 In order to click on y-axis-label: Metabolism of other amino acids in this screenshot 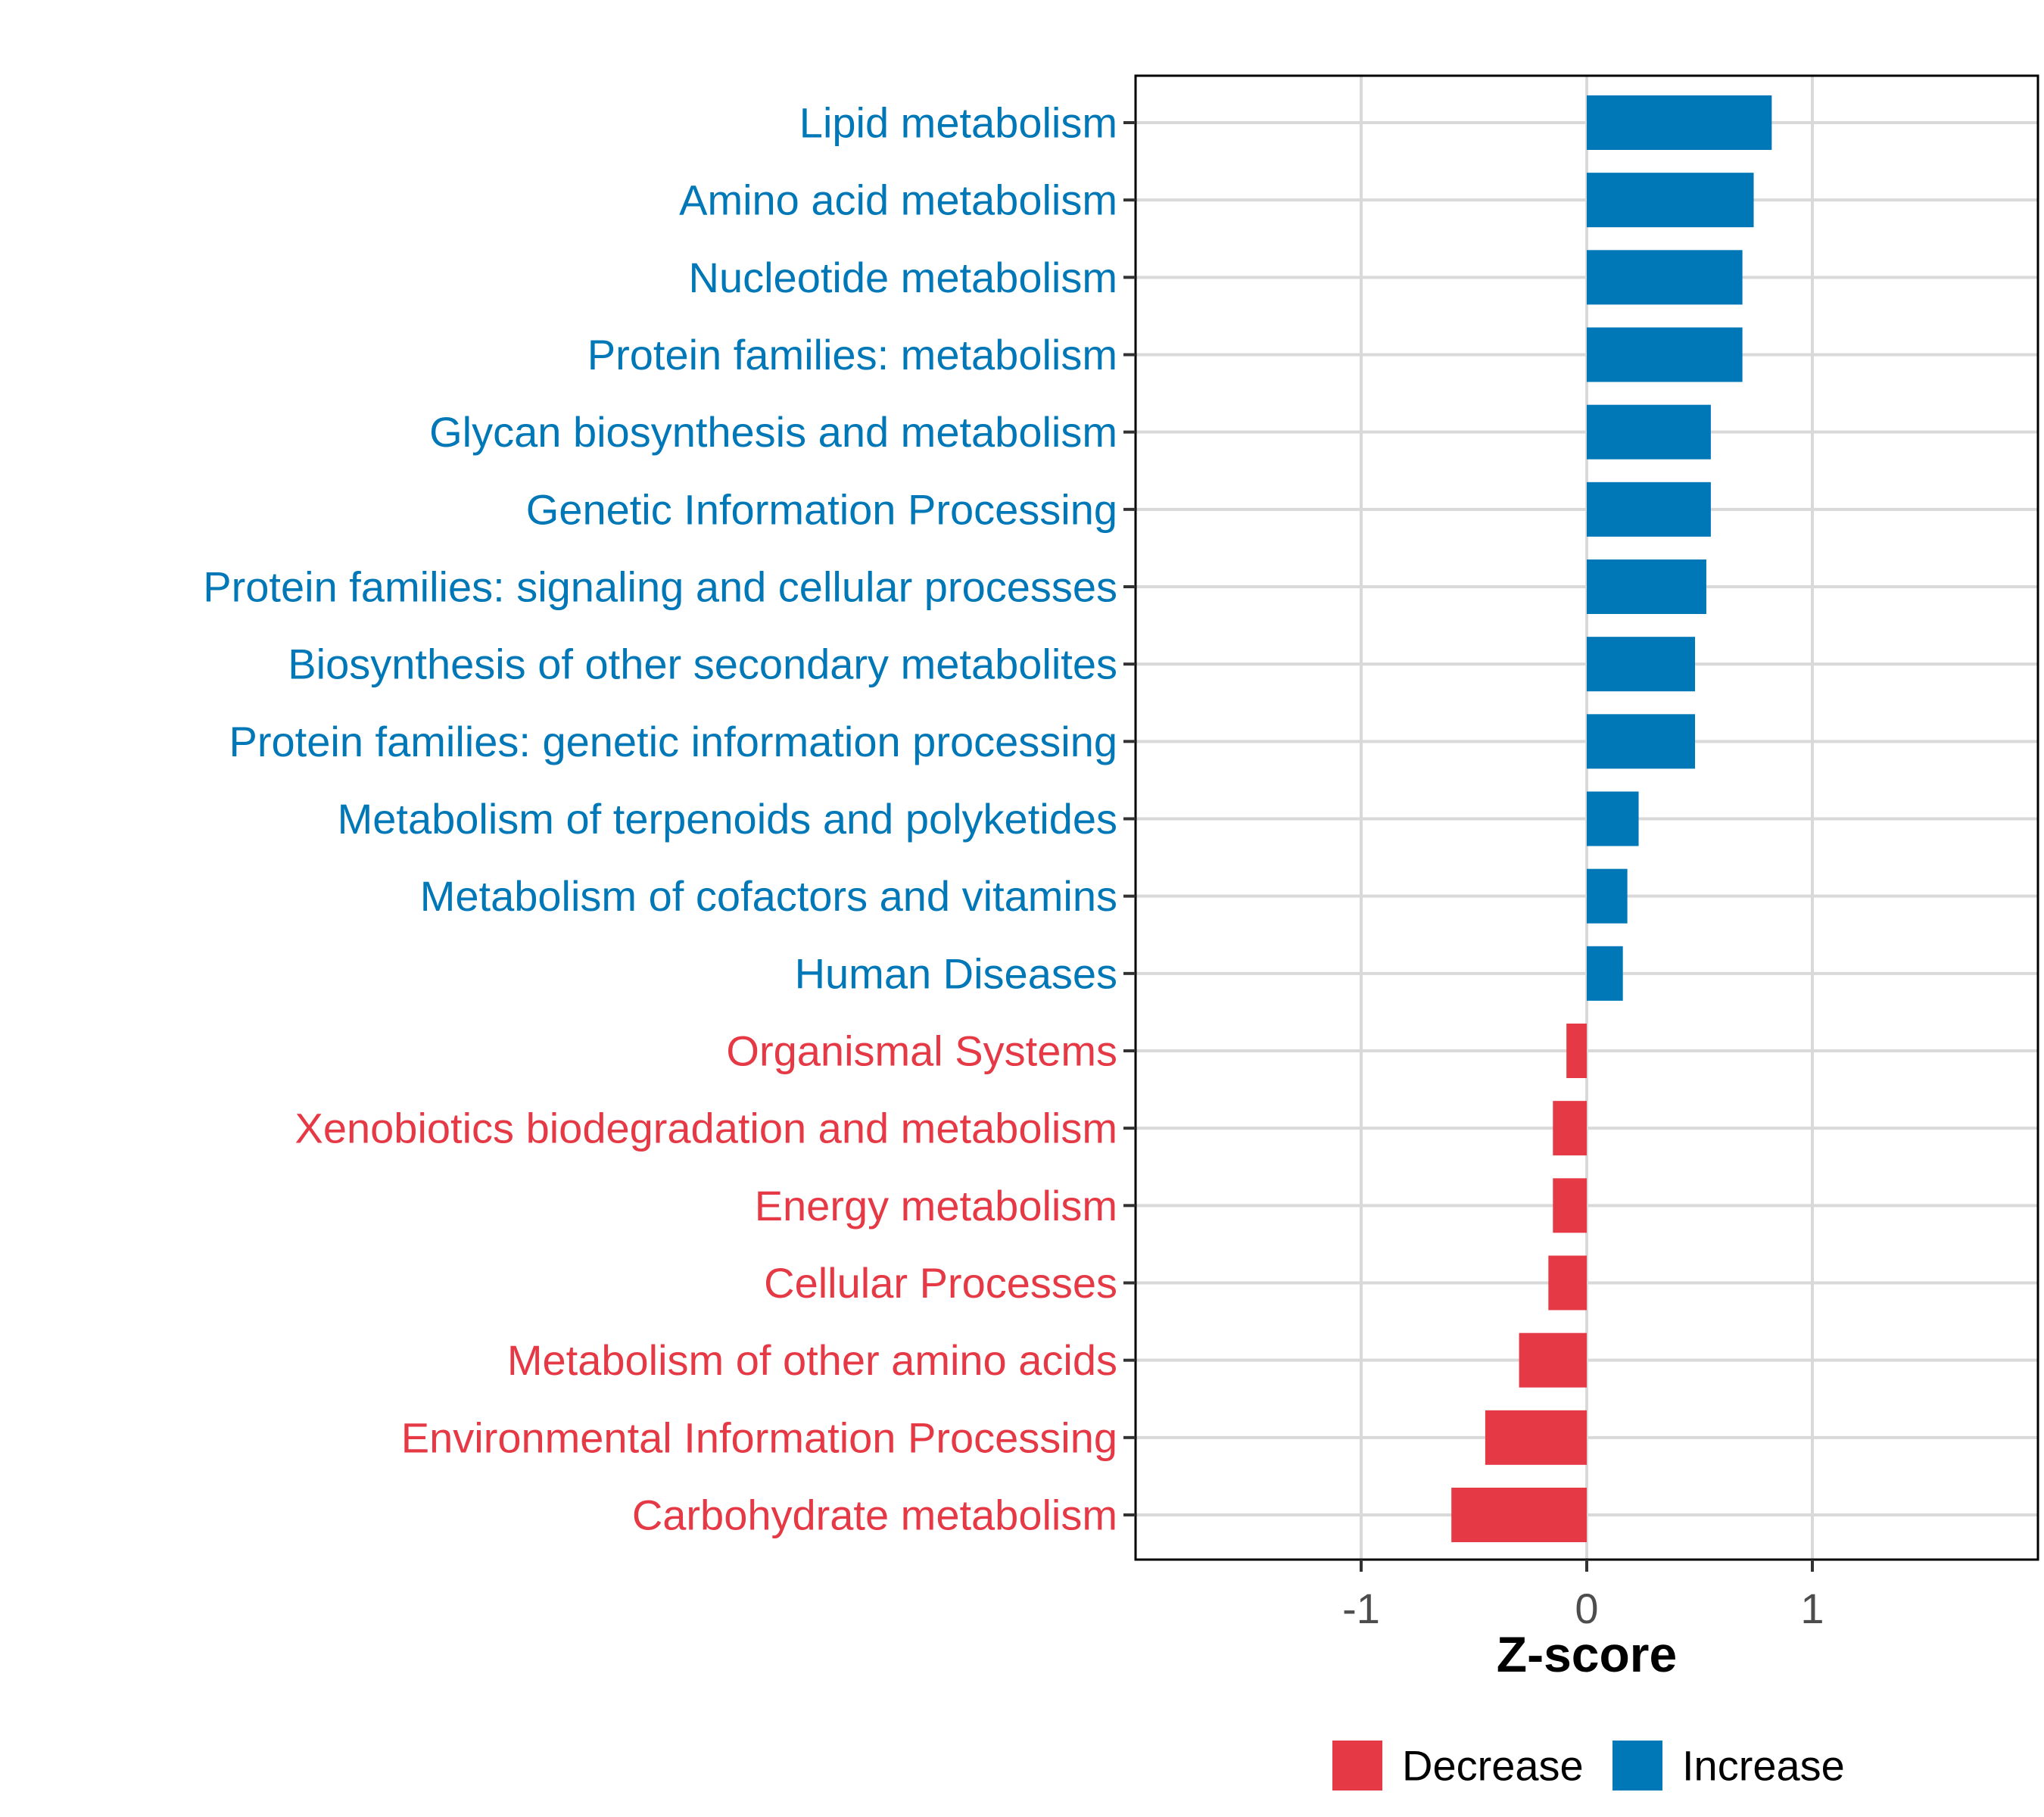, I will do `click(812, 1360)`.